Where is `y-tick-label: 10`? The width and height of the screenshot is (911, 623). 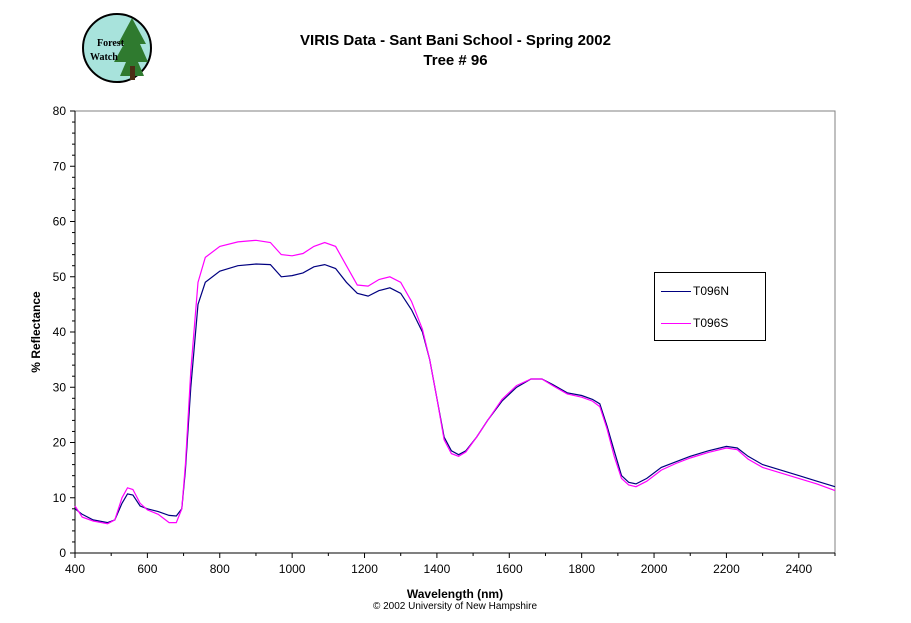 y-tick-label: 10 is located at coordinates (60, 498).